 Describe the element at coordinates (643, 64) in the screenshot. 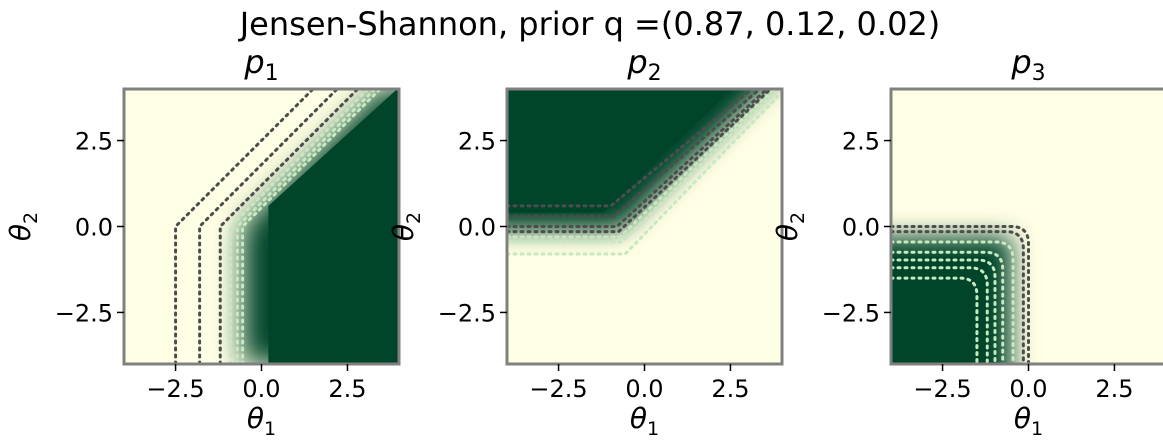

I see `panel-title: p2` at that location.